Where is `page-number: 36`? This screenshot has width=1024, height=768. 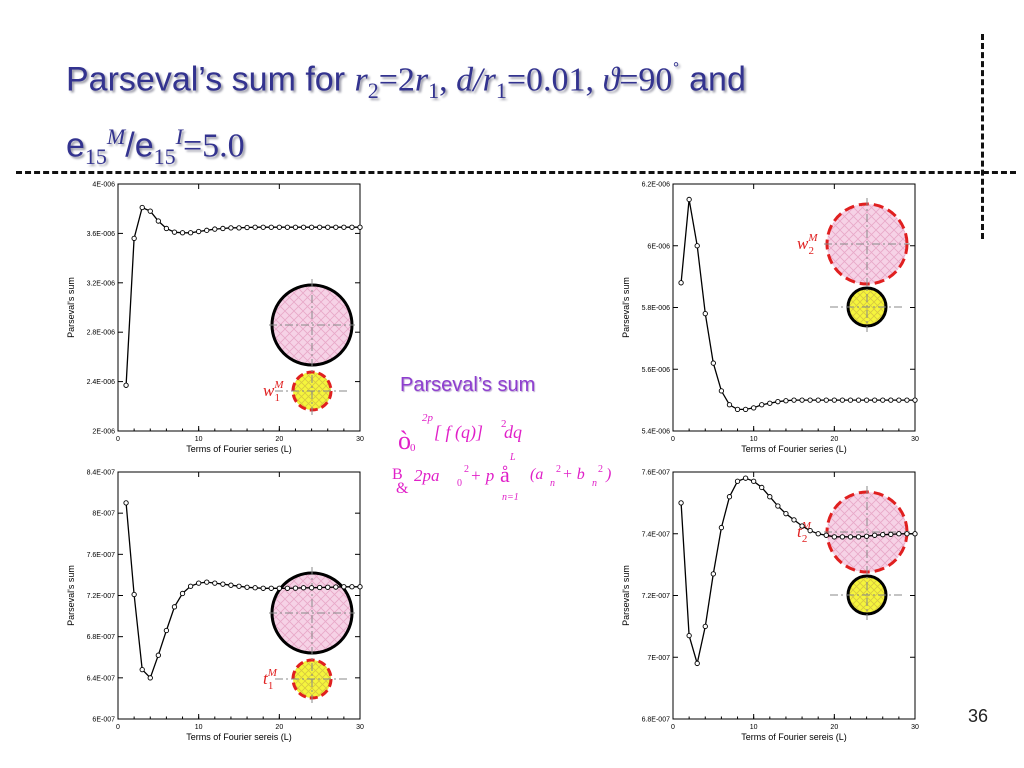 page-number: 36 is located at coordinates (978, 716).